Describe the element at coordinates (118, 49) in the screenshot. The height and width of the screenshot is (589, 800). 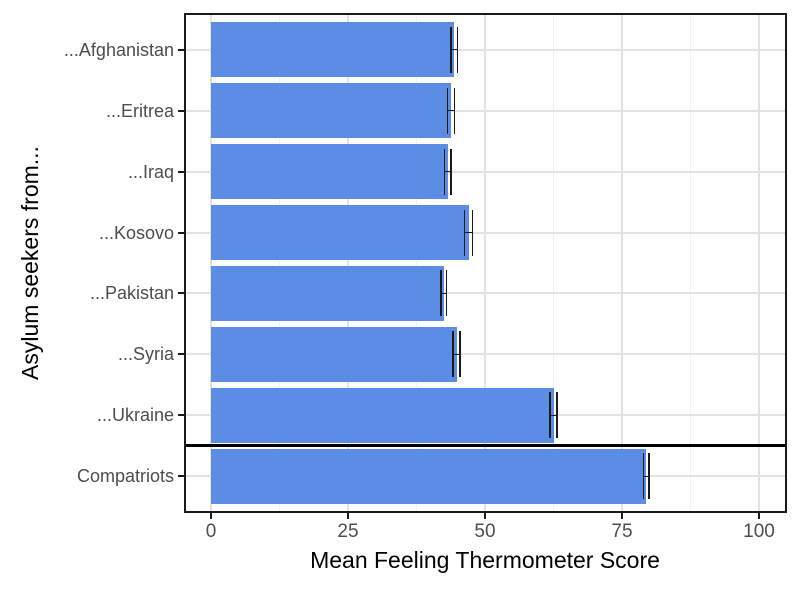
I see `y-tick-label-afghanistan: ...Afghanistan` at that location.